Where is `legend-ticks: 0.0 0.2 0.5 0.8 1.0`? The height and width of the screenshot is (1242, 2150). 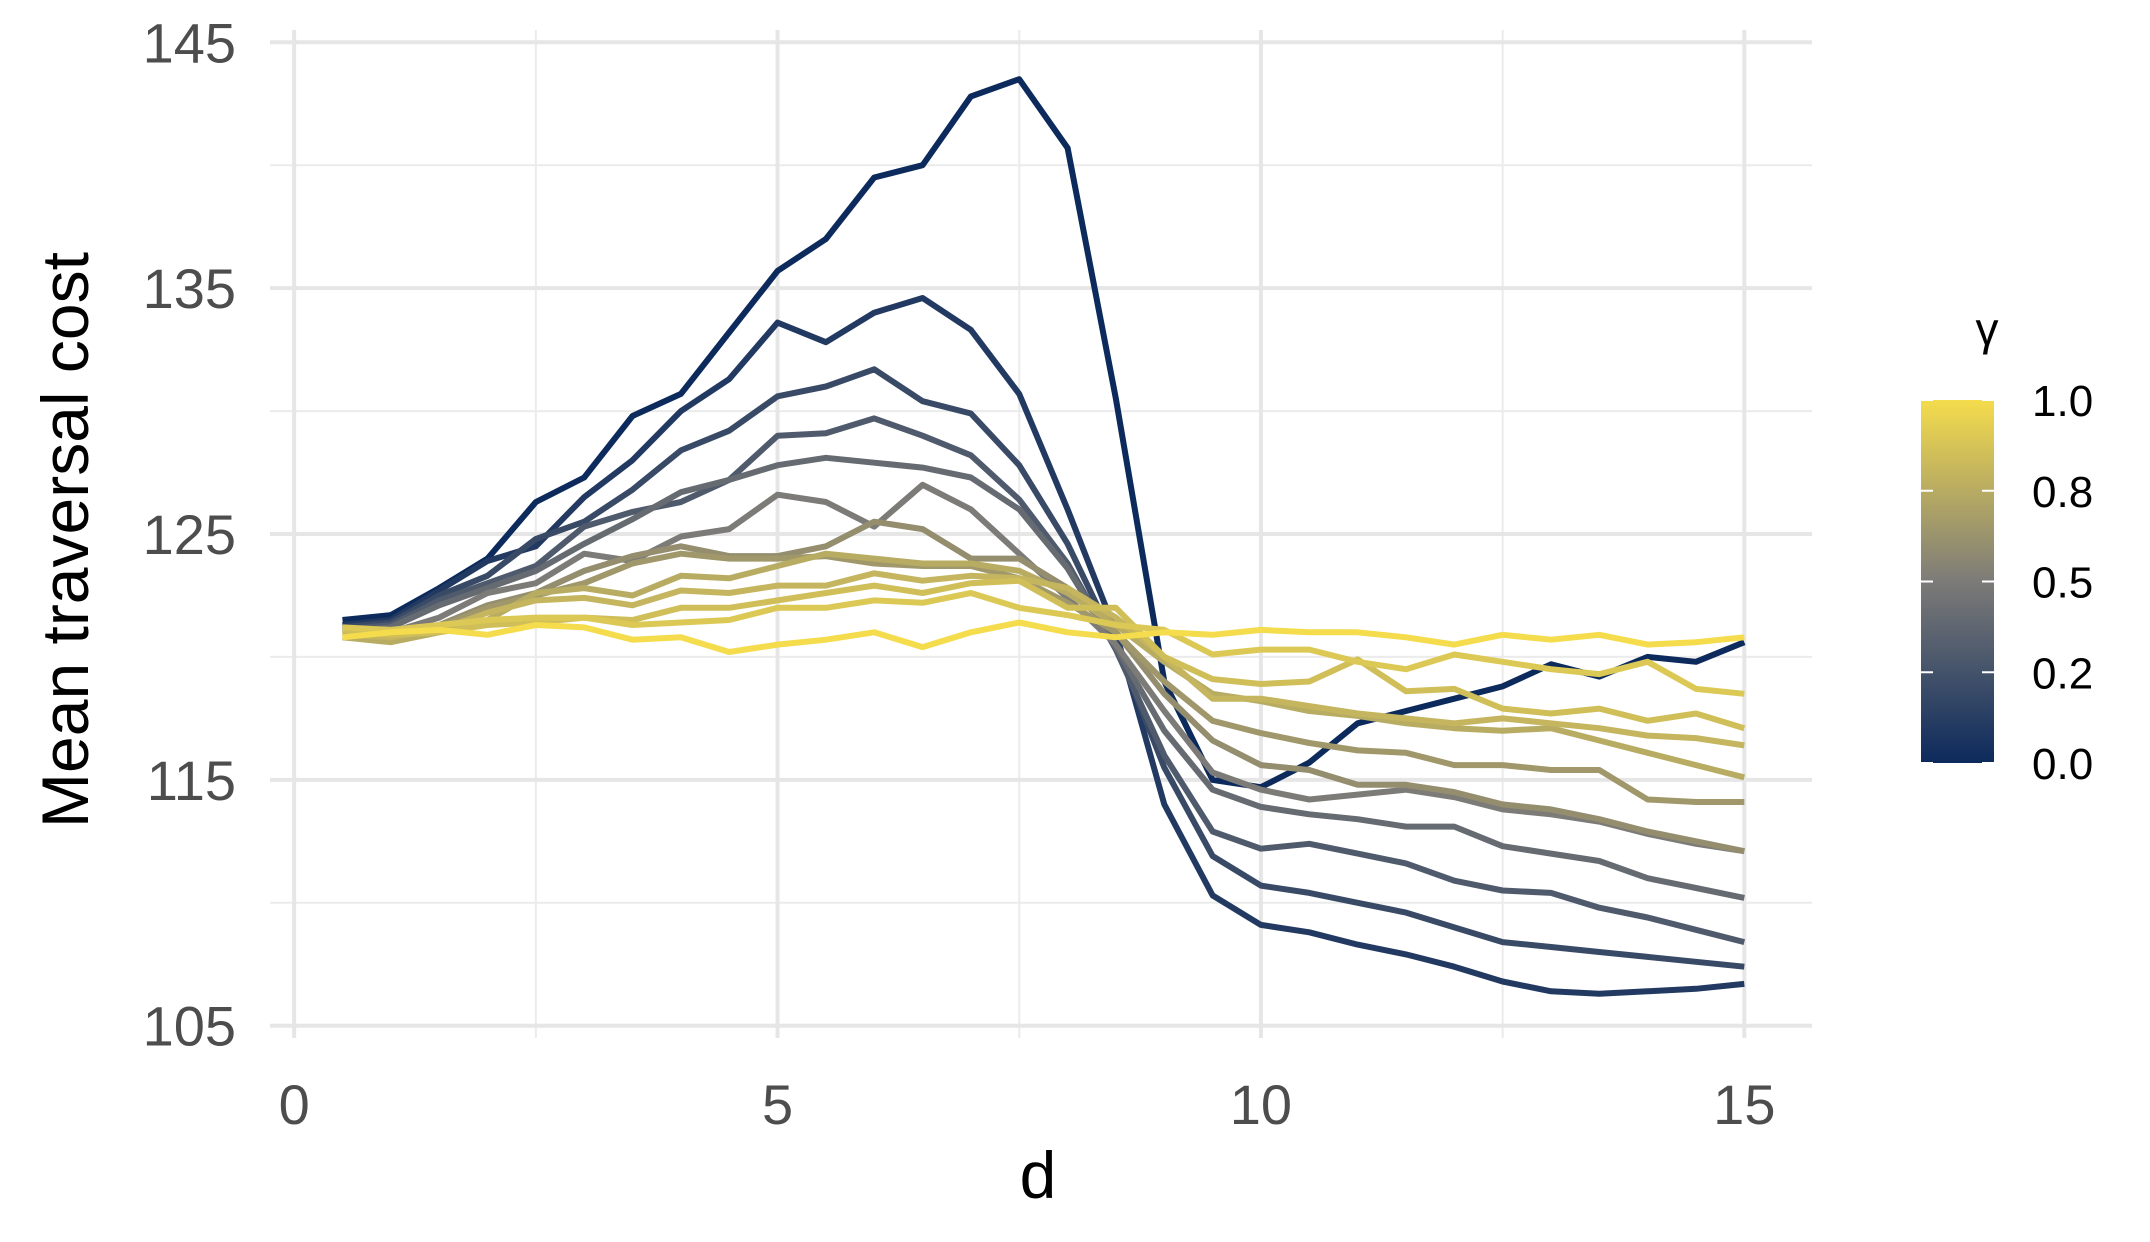
legend-ticks: 0.0 0.2 0.5 0.8 1.0 is located at coordinates (2007, 583).